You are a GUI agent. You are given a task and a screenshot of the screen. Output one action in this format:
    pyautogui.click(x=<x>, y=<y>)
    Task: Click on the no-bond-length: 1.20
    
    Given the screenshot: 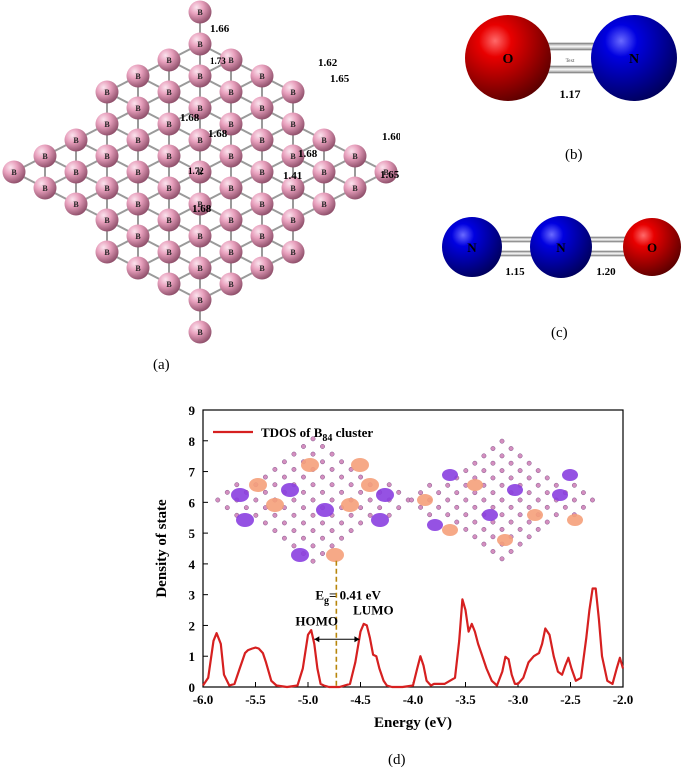 What is the action you would take?
    pyautogui.click(x=606, y=272)
    